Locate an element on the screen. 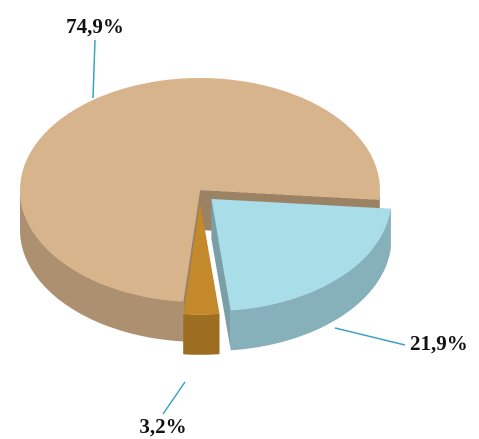 The height and width of the screenshot is (439, 479). slice-cut-face is located at coordinates (221, 274).